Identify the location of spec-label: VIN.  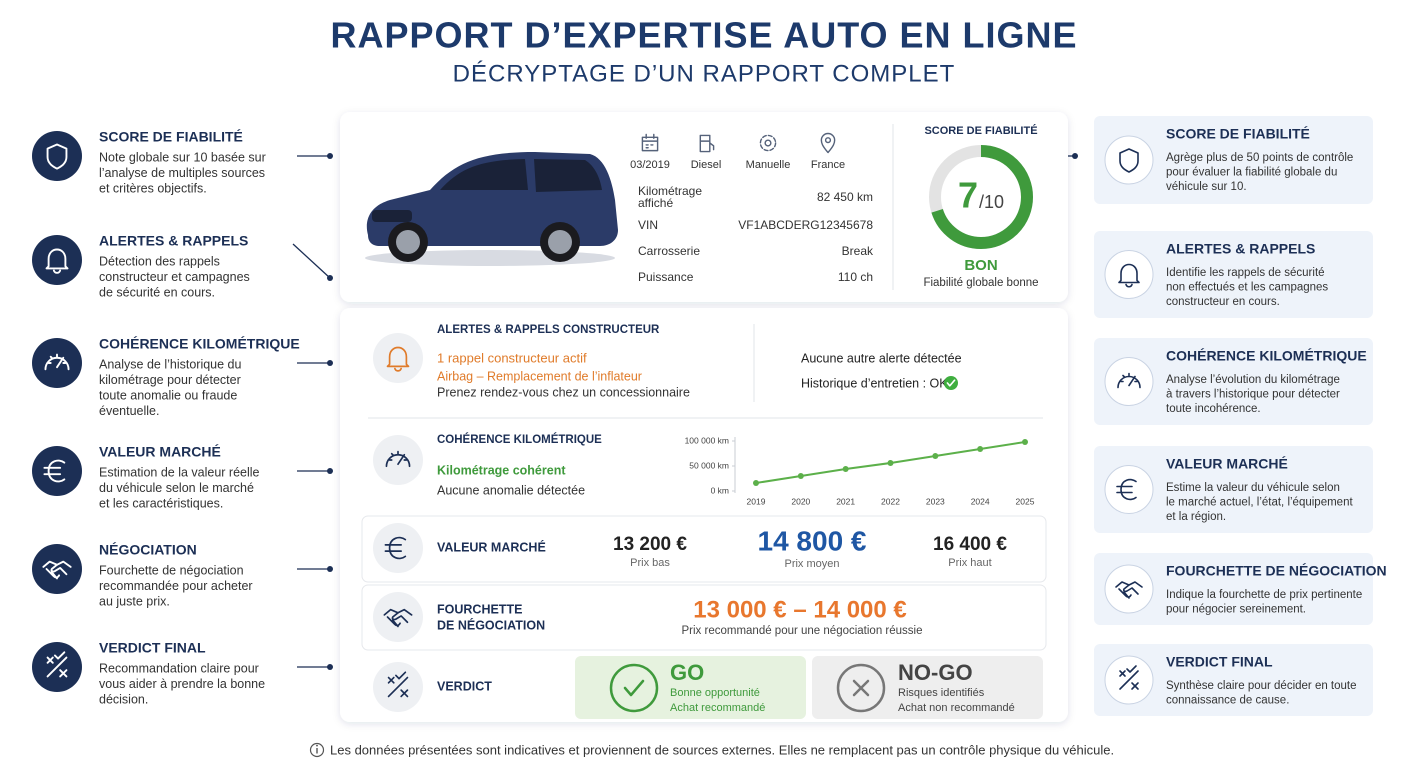
(648, 225).